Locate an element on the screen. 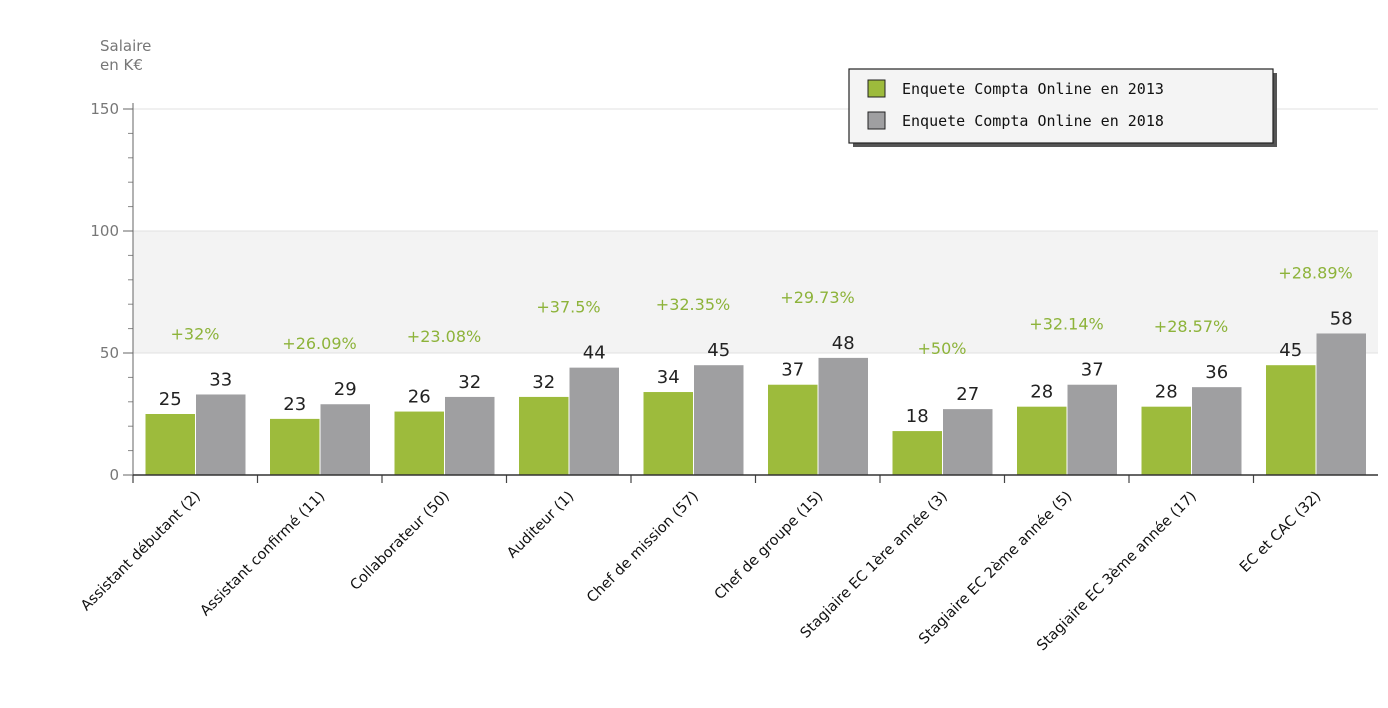 The image size is (1388, 708). category-label: Stagiaire EC 2ème année (5) is located at coordinates (995, 568).